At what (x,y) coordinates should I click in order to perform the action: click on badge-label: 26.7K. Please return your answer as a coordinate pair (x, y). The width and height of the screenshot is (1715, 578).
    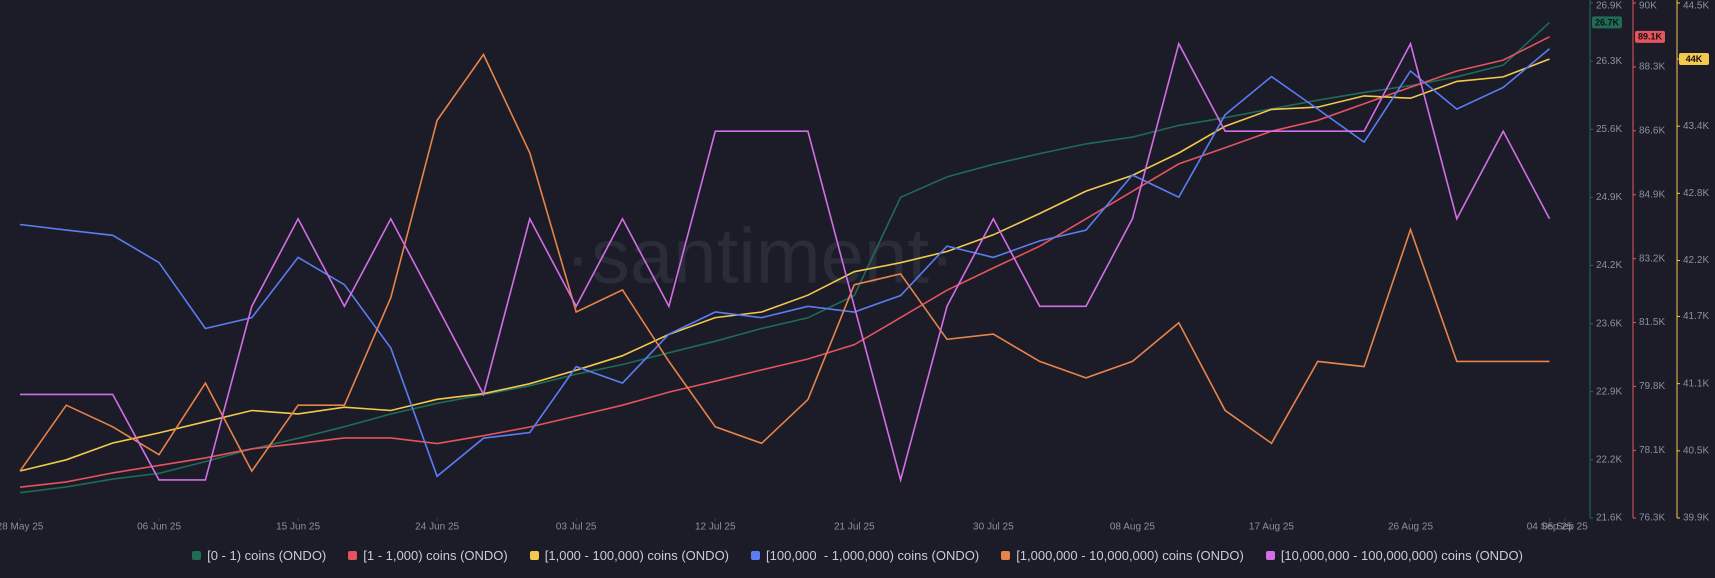
    Looking at the image, I should click on (1607, 22).